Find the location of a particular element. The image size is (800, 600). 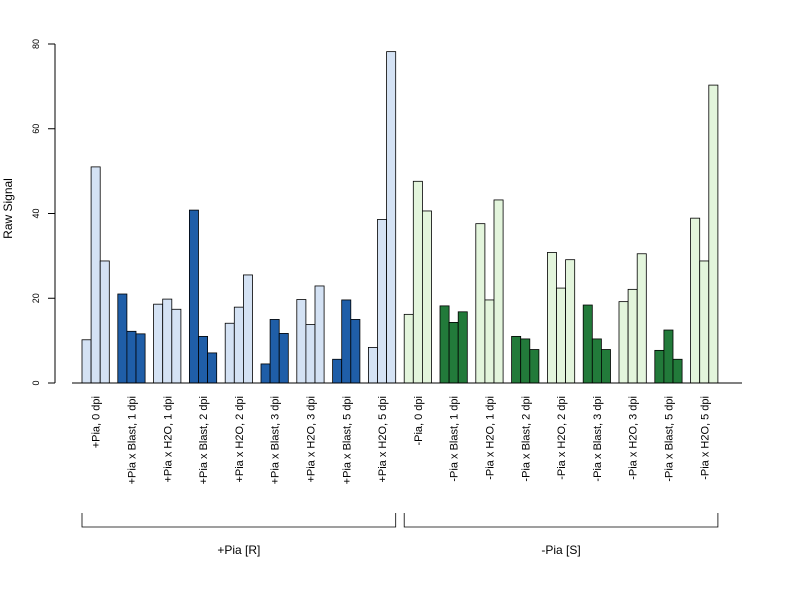

y-tick-label: 60 is located at coordinates (36, 129).